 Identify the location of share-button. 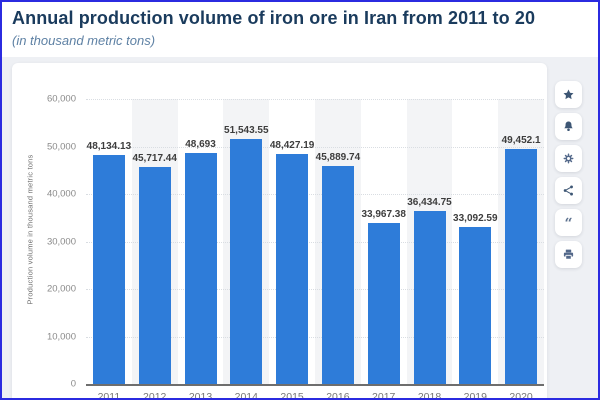
(568, 190).